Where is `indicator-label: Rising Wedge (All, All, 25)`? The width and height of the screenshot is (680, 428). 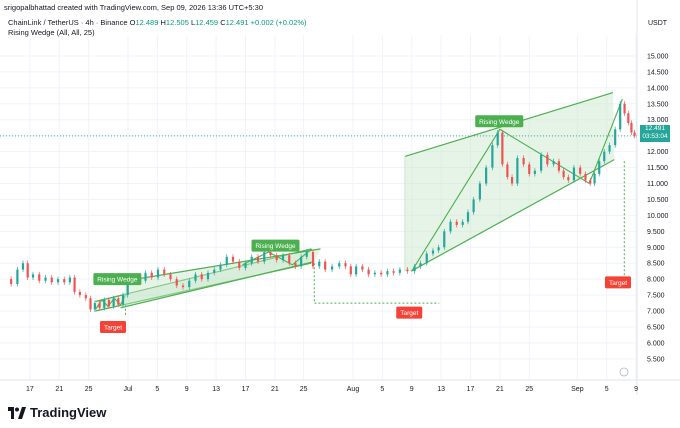
indicator-label: Rising Wedge (All, All, 25) is located at coordinates (51, 32).